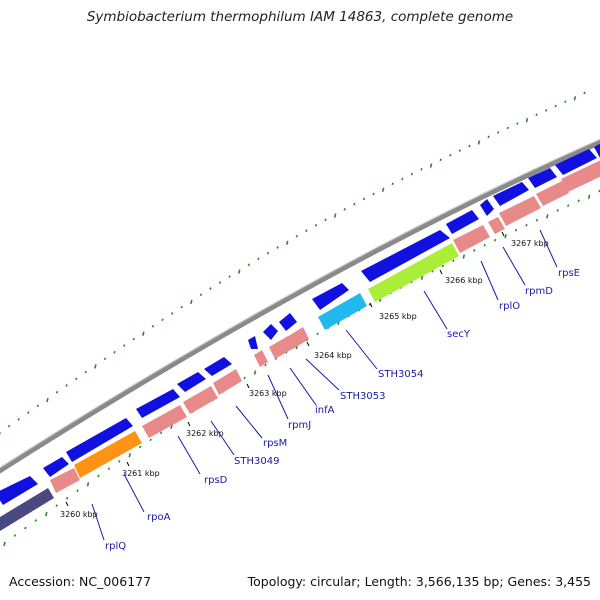 This screenshot has height=600, width=600. Describe the element at coordinates (569, 273) in the screenshot. I see `gene-label-rpsE: rpsE` at that location.